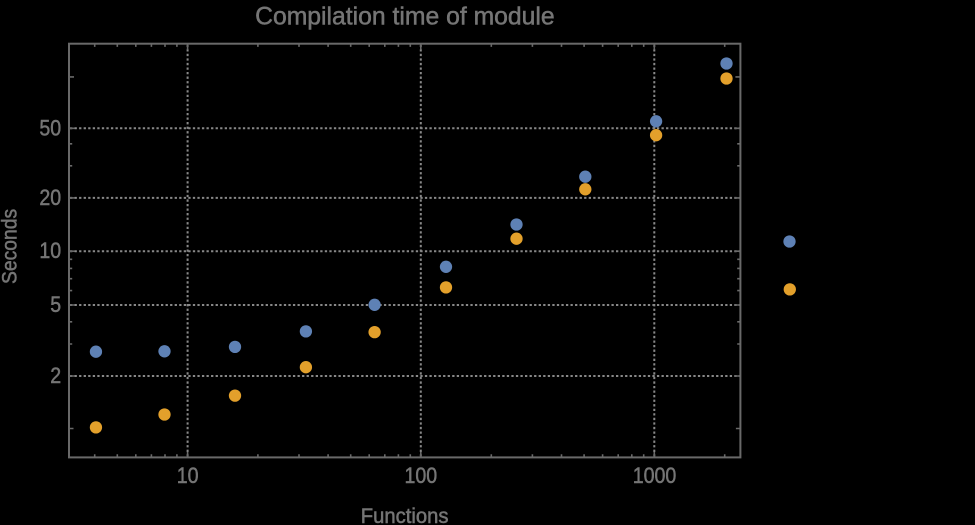 Image resolution: width=975 pixels, height=525 pixels. I want to click on svg-text: Functions, so click(405, 515).